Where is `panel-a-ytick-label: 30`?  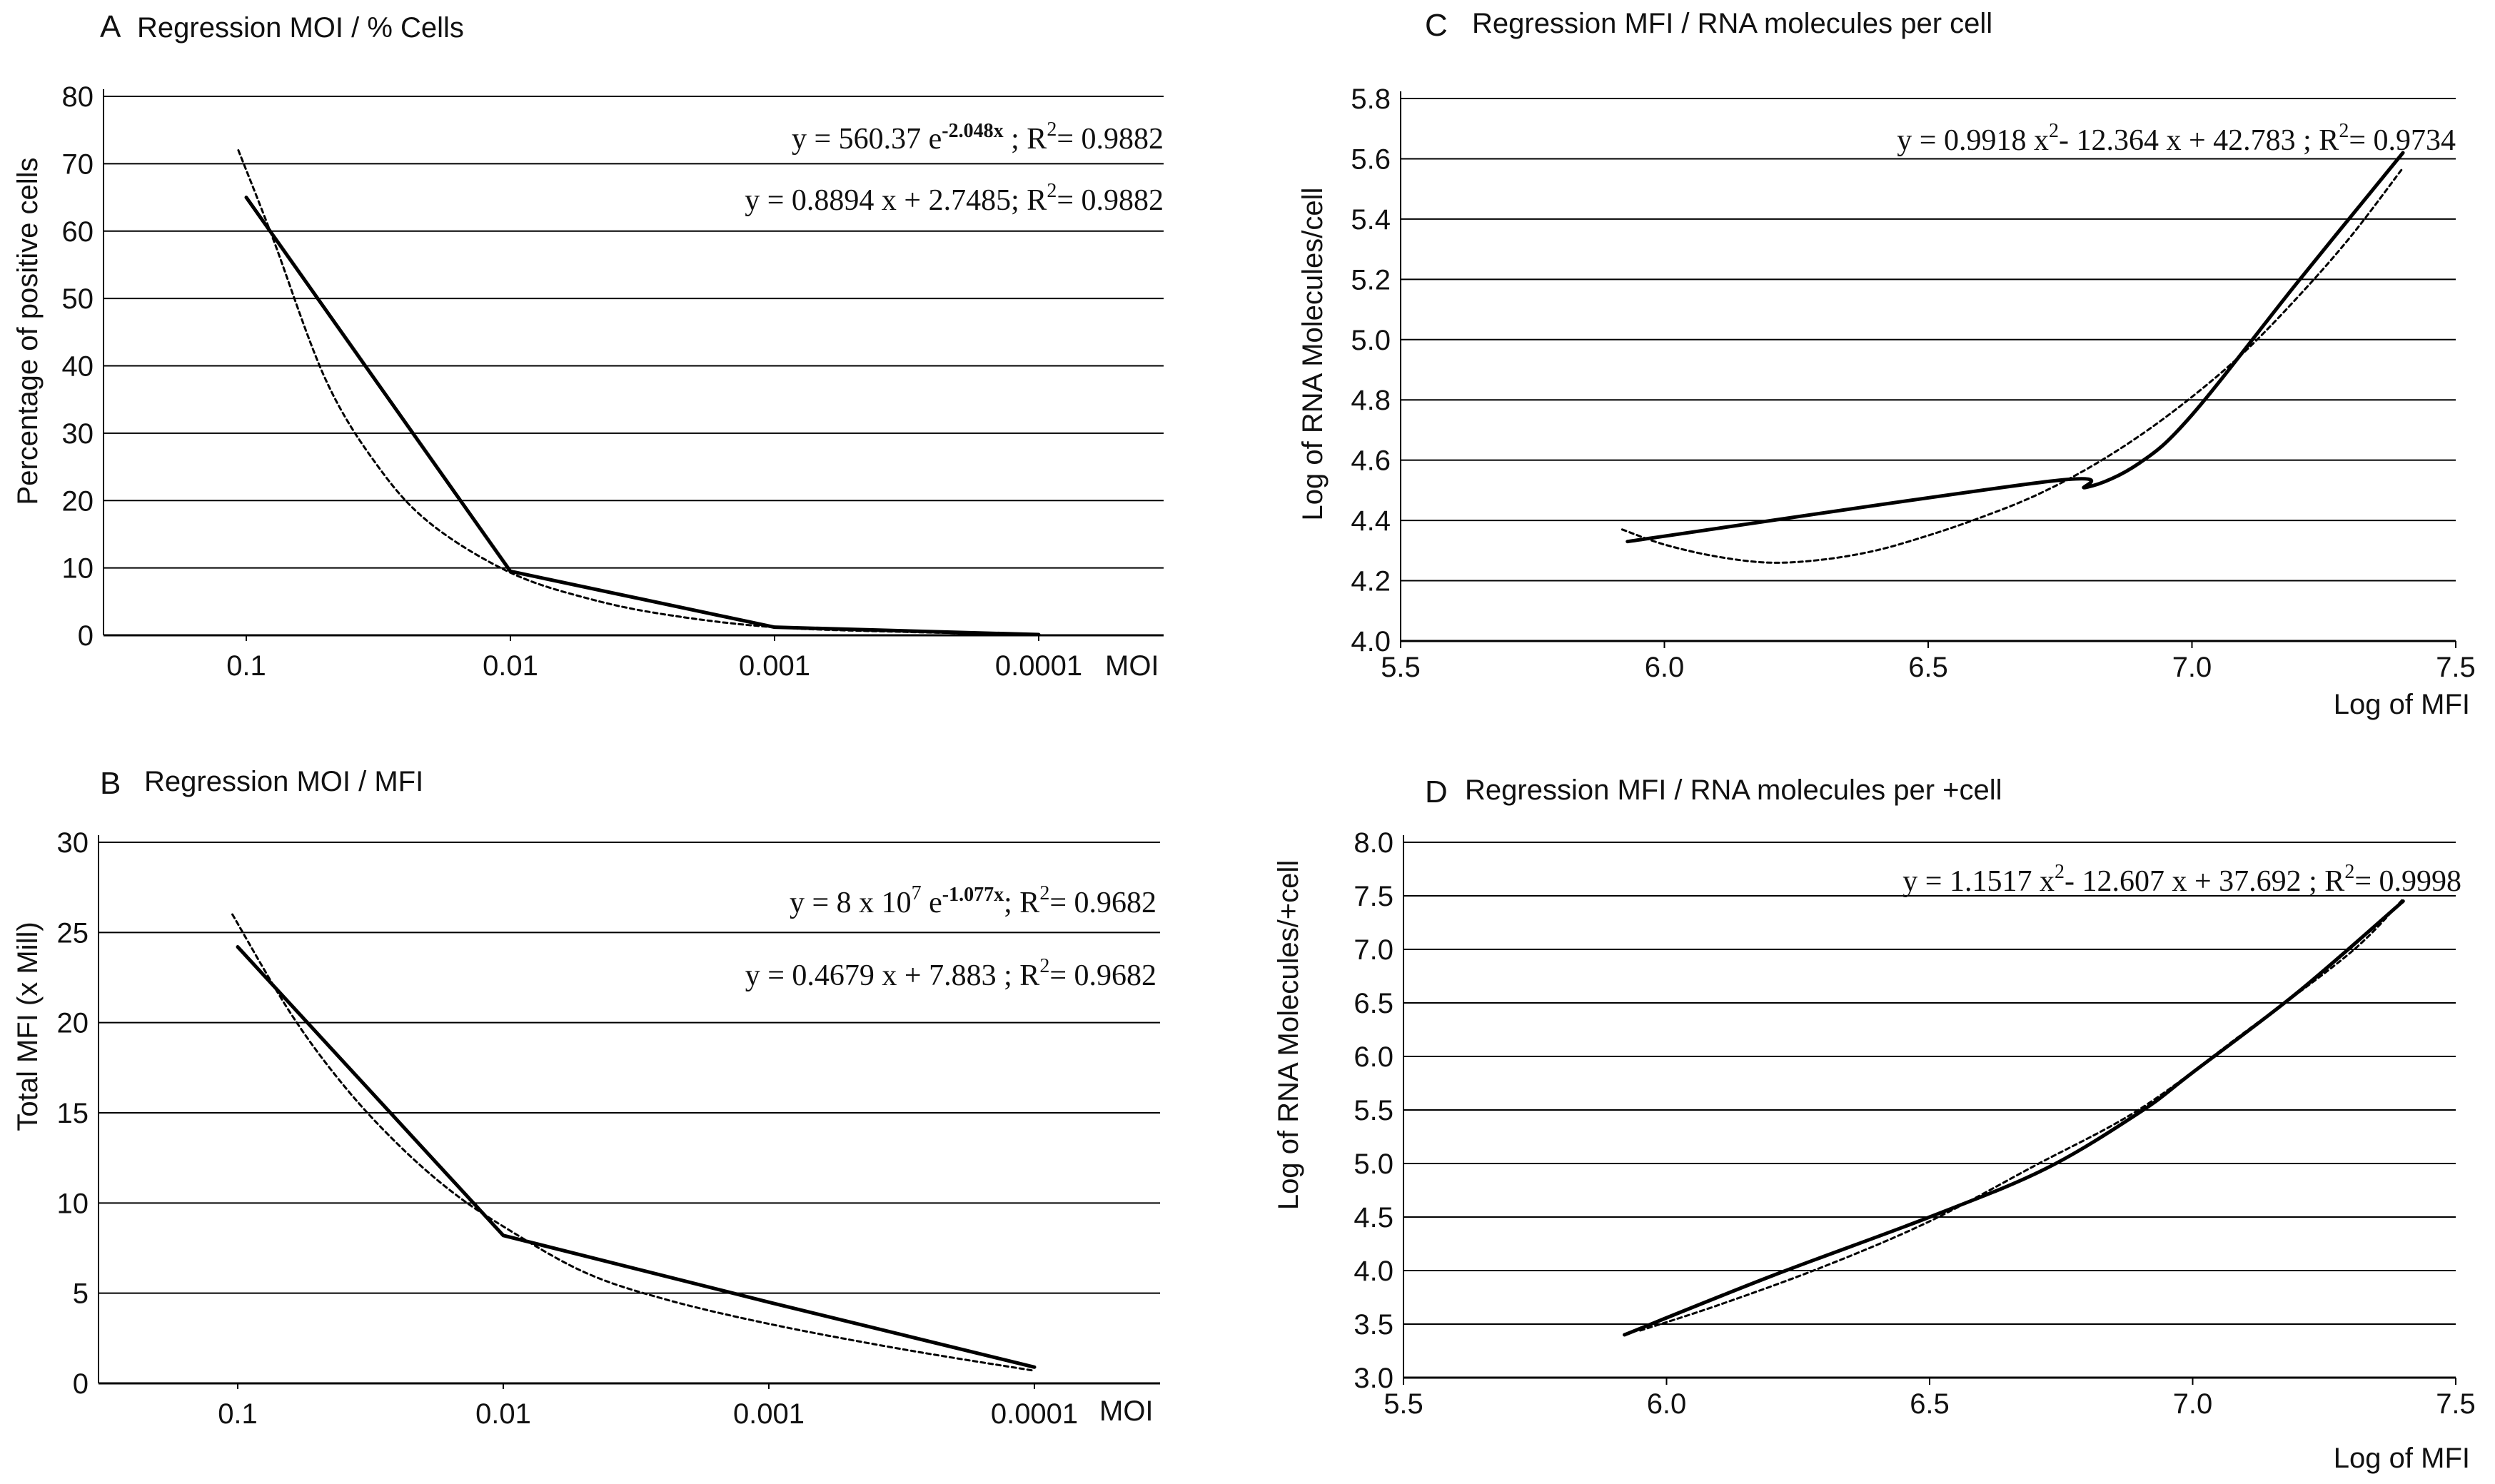 panel-a-ytick-label: 30 is located at coordinates (78, 434).